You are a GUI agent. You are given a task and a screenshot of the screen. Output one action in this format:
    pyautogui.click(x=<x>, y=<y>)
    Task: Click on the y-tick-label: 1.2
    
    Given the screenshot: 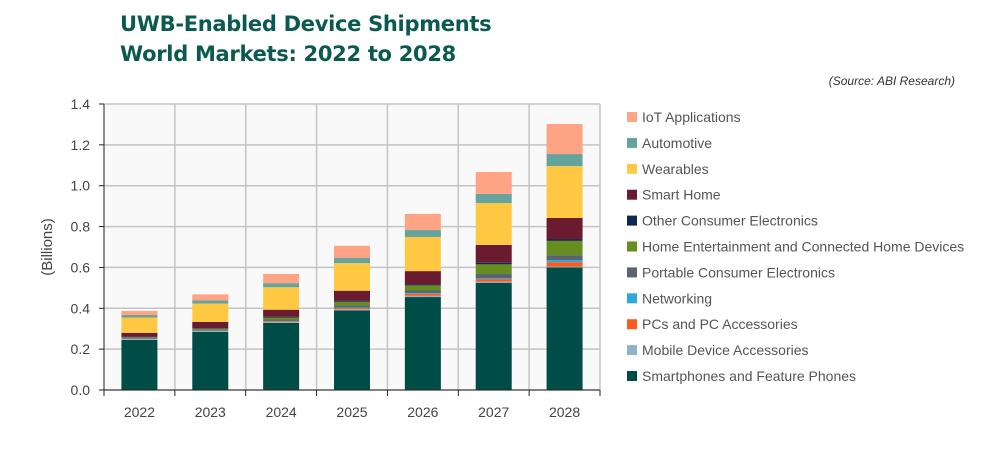 What is the action you would take?
    pyautogui.click(x=81, y=145)
    